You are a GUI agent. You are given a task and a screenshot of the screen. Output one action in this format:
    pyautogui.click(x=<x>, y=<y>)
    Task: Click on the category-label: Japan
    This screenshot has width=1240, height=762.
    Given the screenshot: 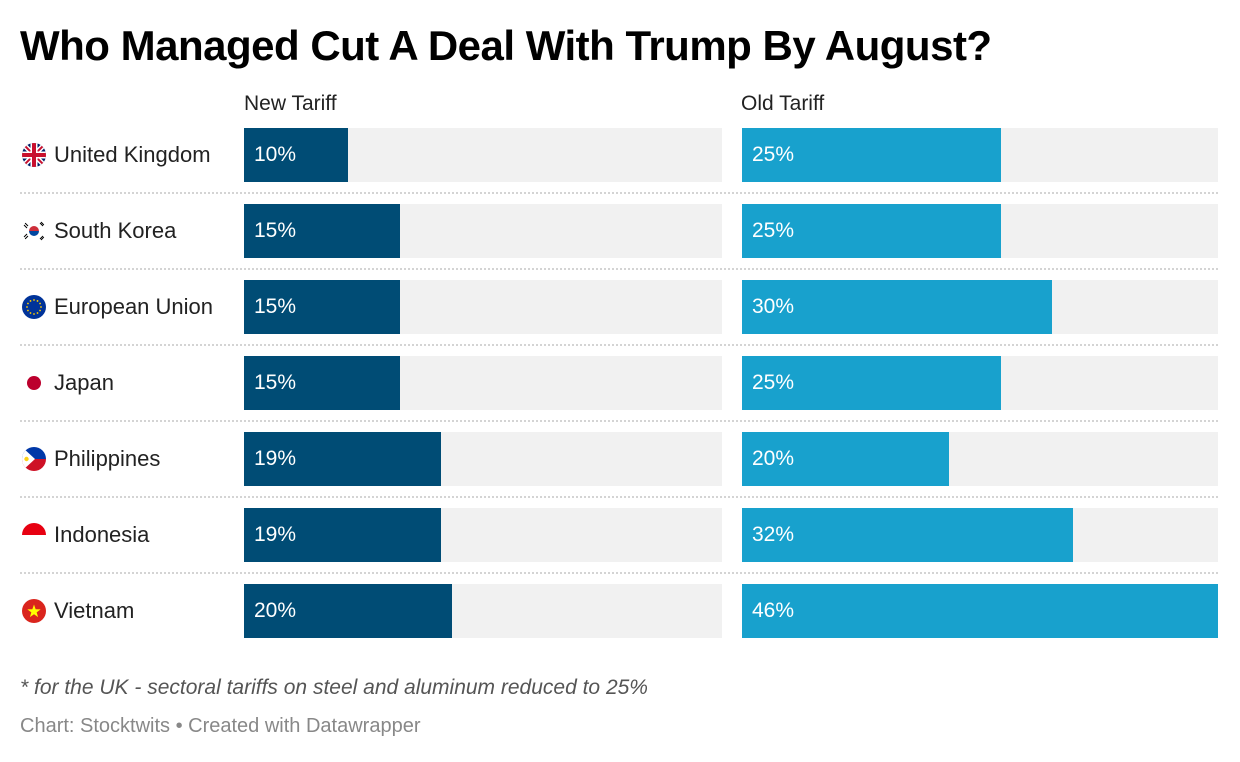 What is the action you would take?
    pyautogui.click(x=84, y=382)
    